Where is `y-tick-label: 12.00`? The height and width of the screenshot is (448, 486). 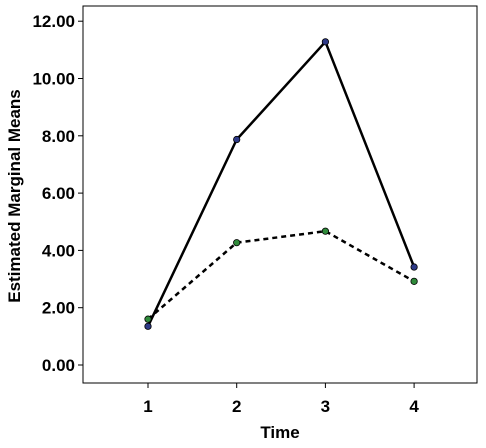 y-tick-label: 12.00 is located at coordinates (53, 21).